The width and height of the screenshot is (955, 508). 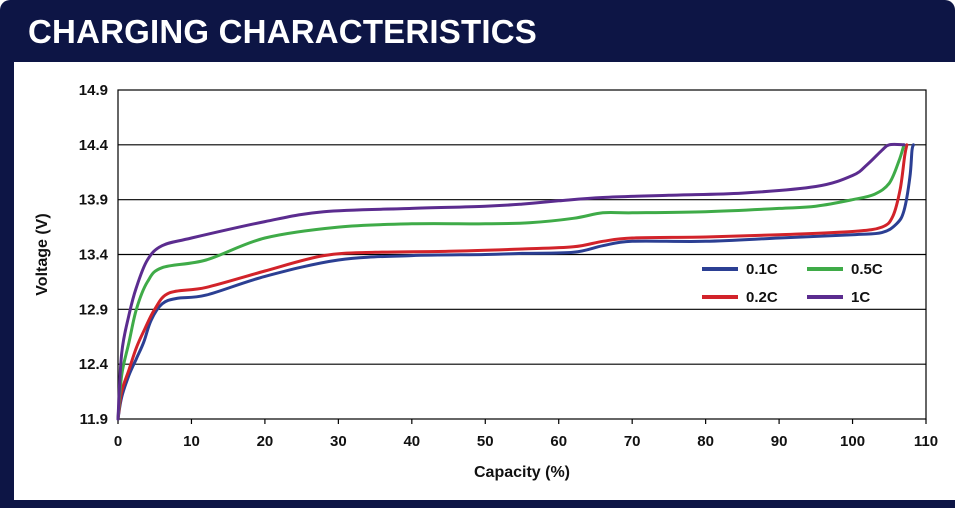 I want to click on chart-title: CHARGING CHARACTERISTICS, so click(x=282, y=31).